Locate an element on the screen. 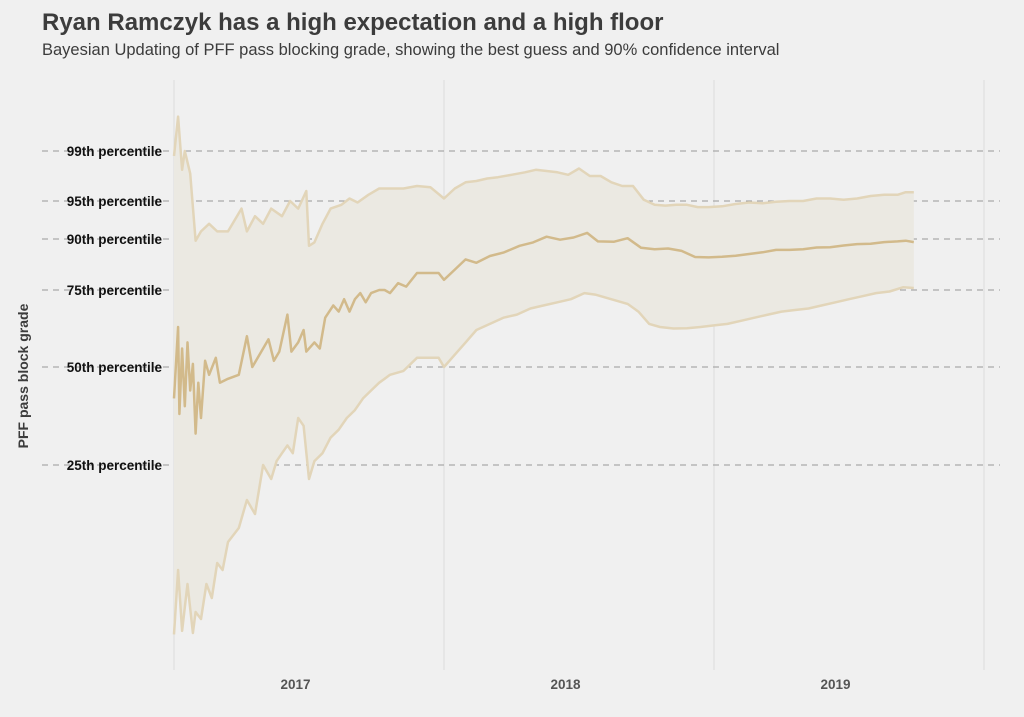  x-tick-labels: 2017 2018 2019 is located at coordinates (565, 684).